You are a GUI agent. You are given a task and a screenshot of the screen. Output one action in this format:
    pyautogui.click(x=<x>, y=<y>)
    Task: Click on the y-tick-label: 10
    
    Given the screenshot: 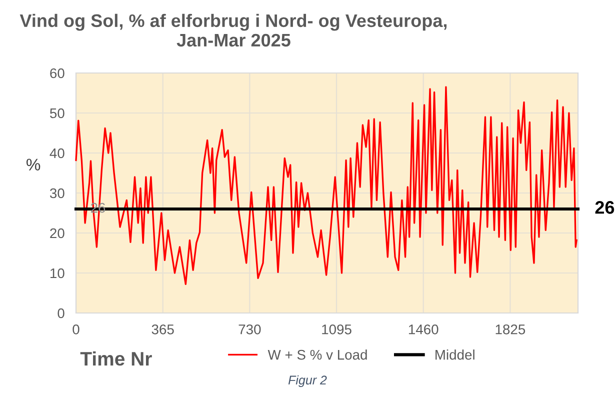 What is the action you would take?
    pyautogui.click(x=57, y=273)
    